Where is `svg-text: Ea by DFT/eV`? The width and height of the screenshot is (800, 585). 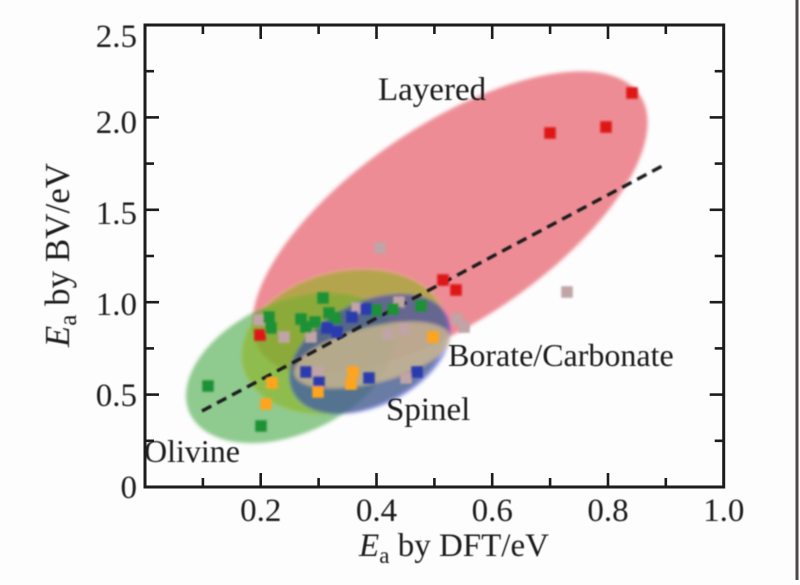
svg-text: Ea by DFT/eV is located at coordinates (453, 548).